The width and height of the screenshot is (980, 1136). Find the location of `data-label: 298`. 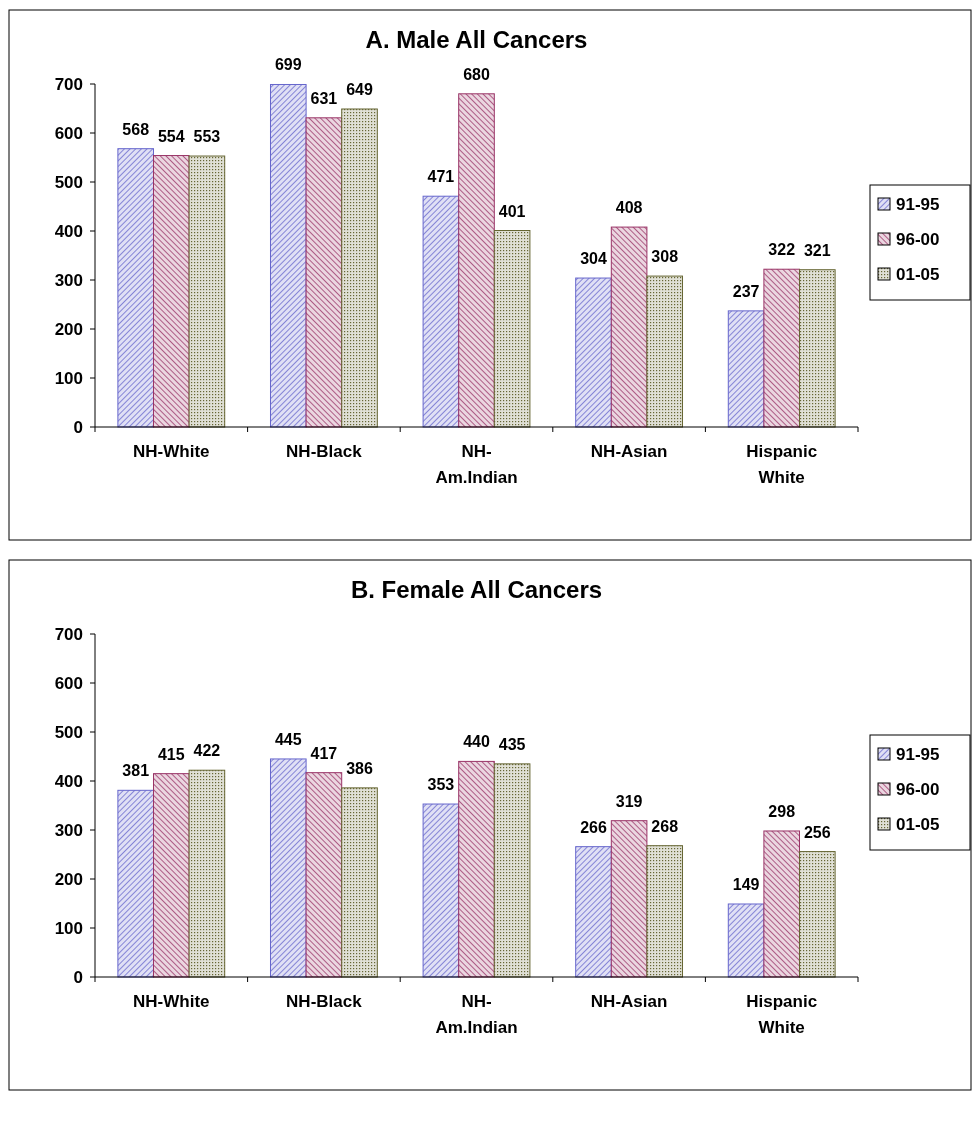

data-label: 298 is located at coordinates (782, 811).